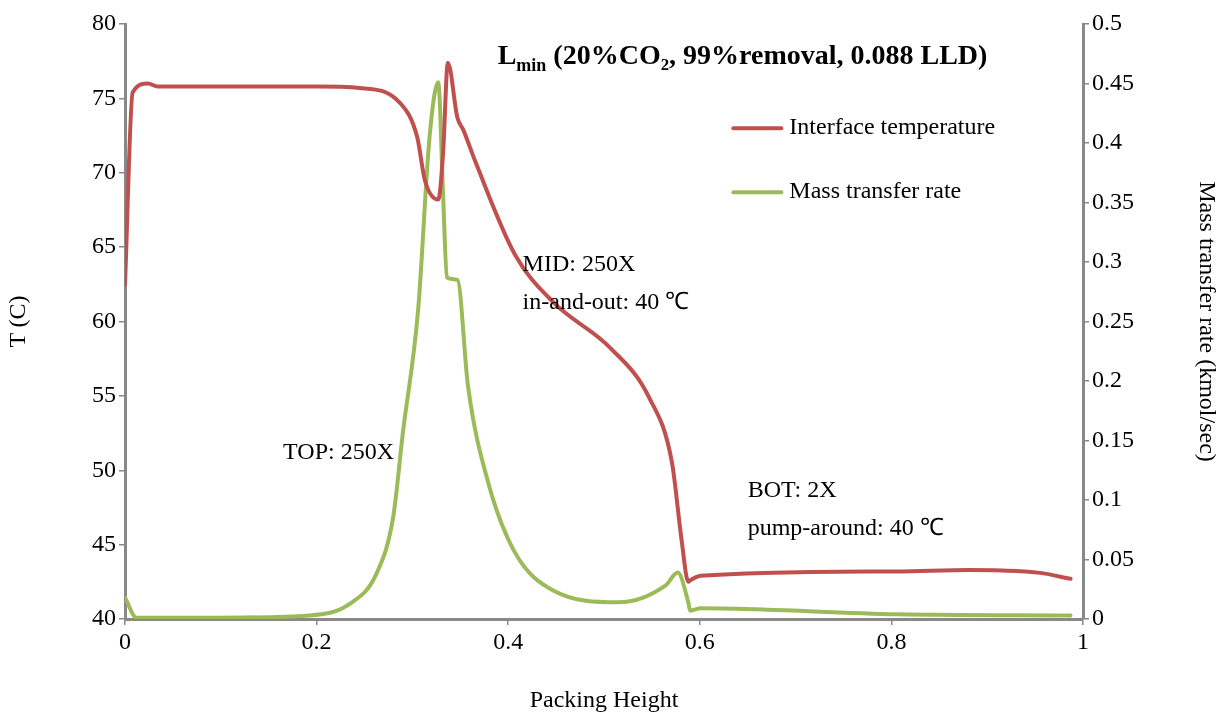 The height and width of the screenshot is (719, 1225). Describe the element at coordinates (104, 245) in the screenshot. I see `y-tick-label: 65` at that location.